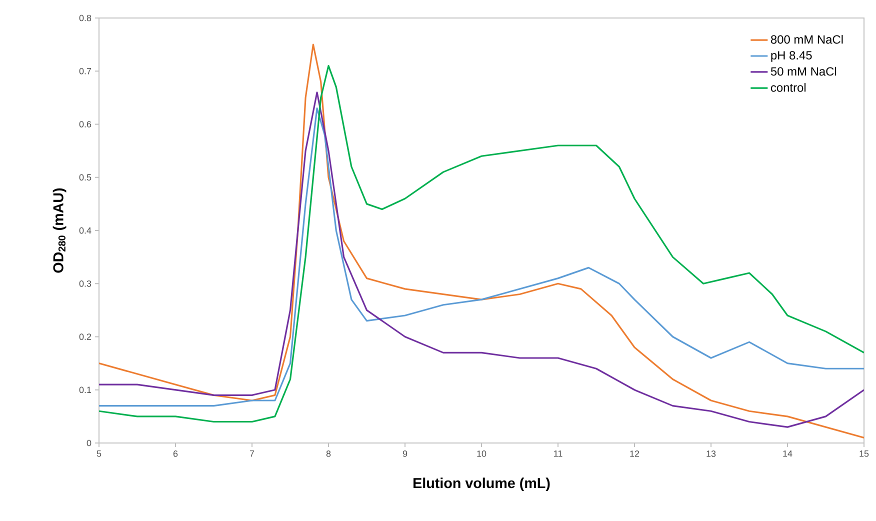  Describe the element at coordinates (85, 124) in the screenshot. I see `y-tick-label: 0.6` at that location.